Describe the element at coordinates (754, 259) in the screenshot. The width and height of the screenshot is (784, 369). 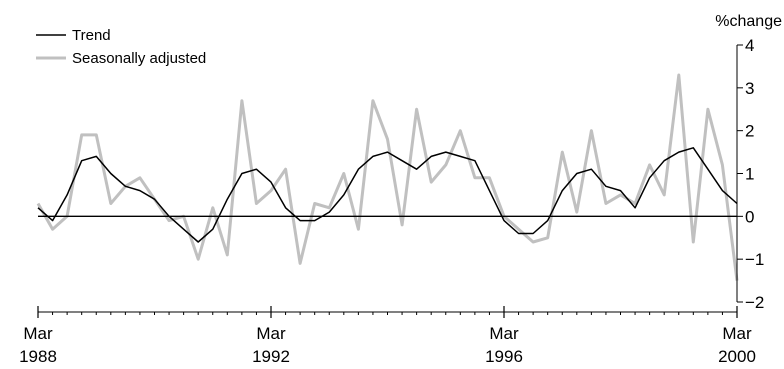
I see `y-tick-label: −1` at that location.